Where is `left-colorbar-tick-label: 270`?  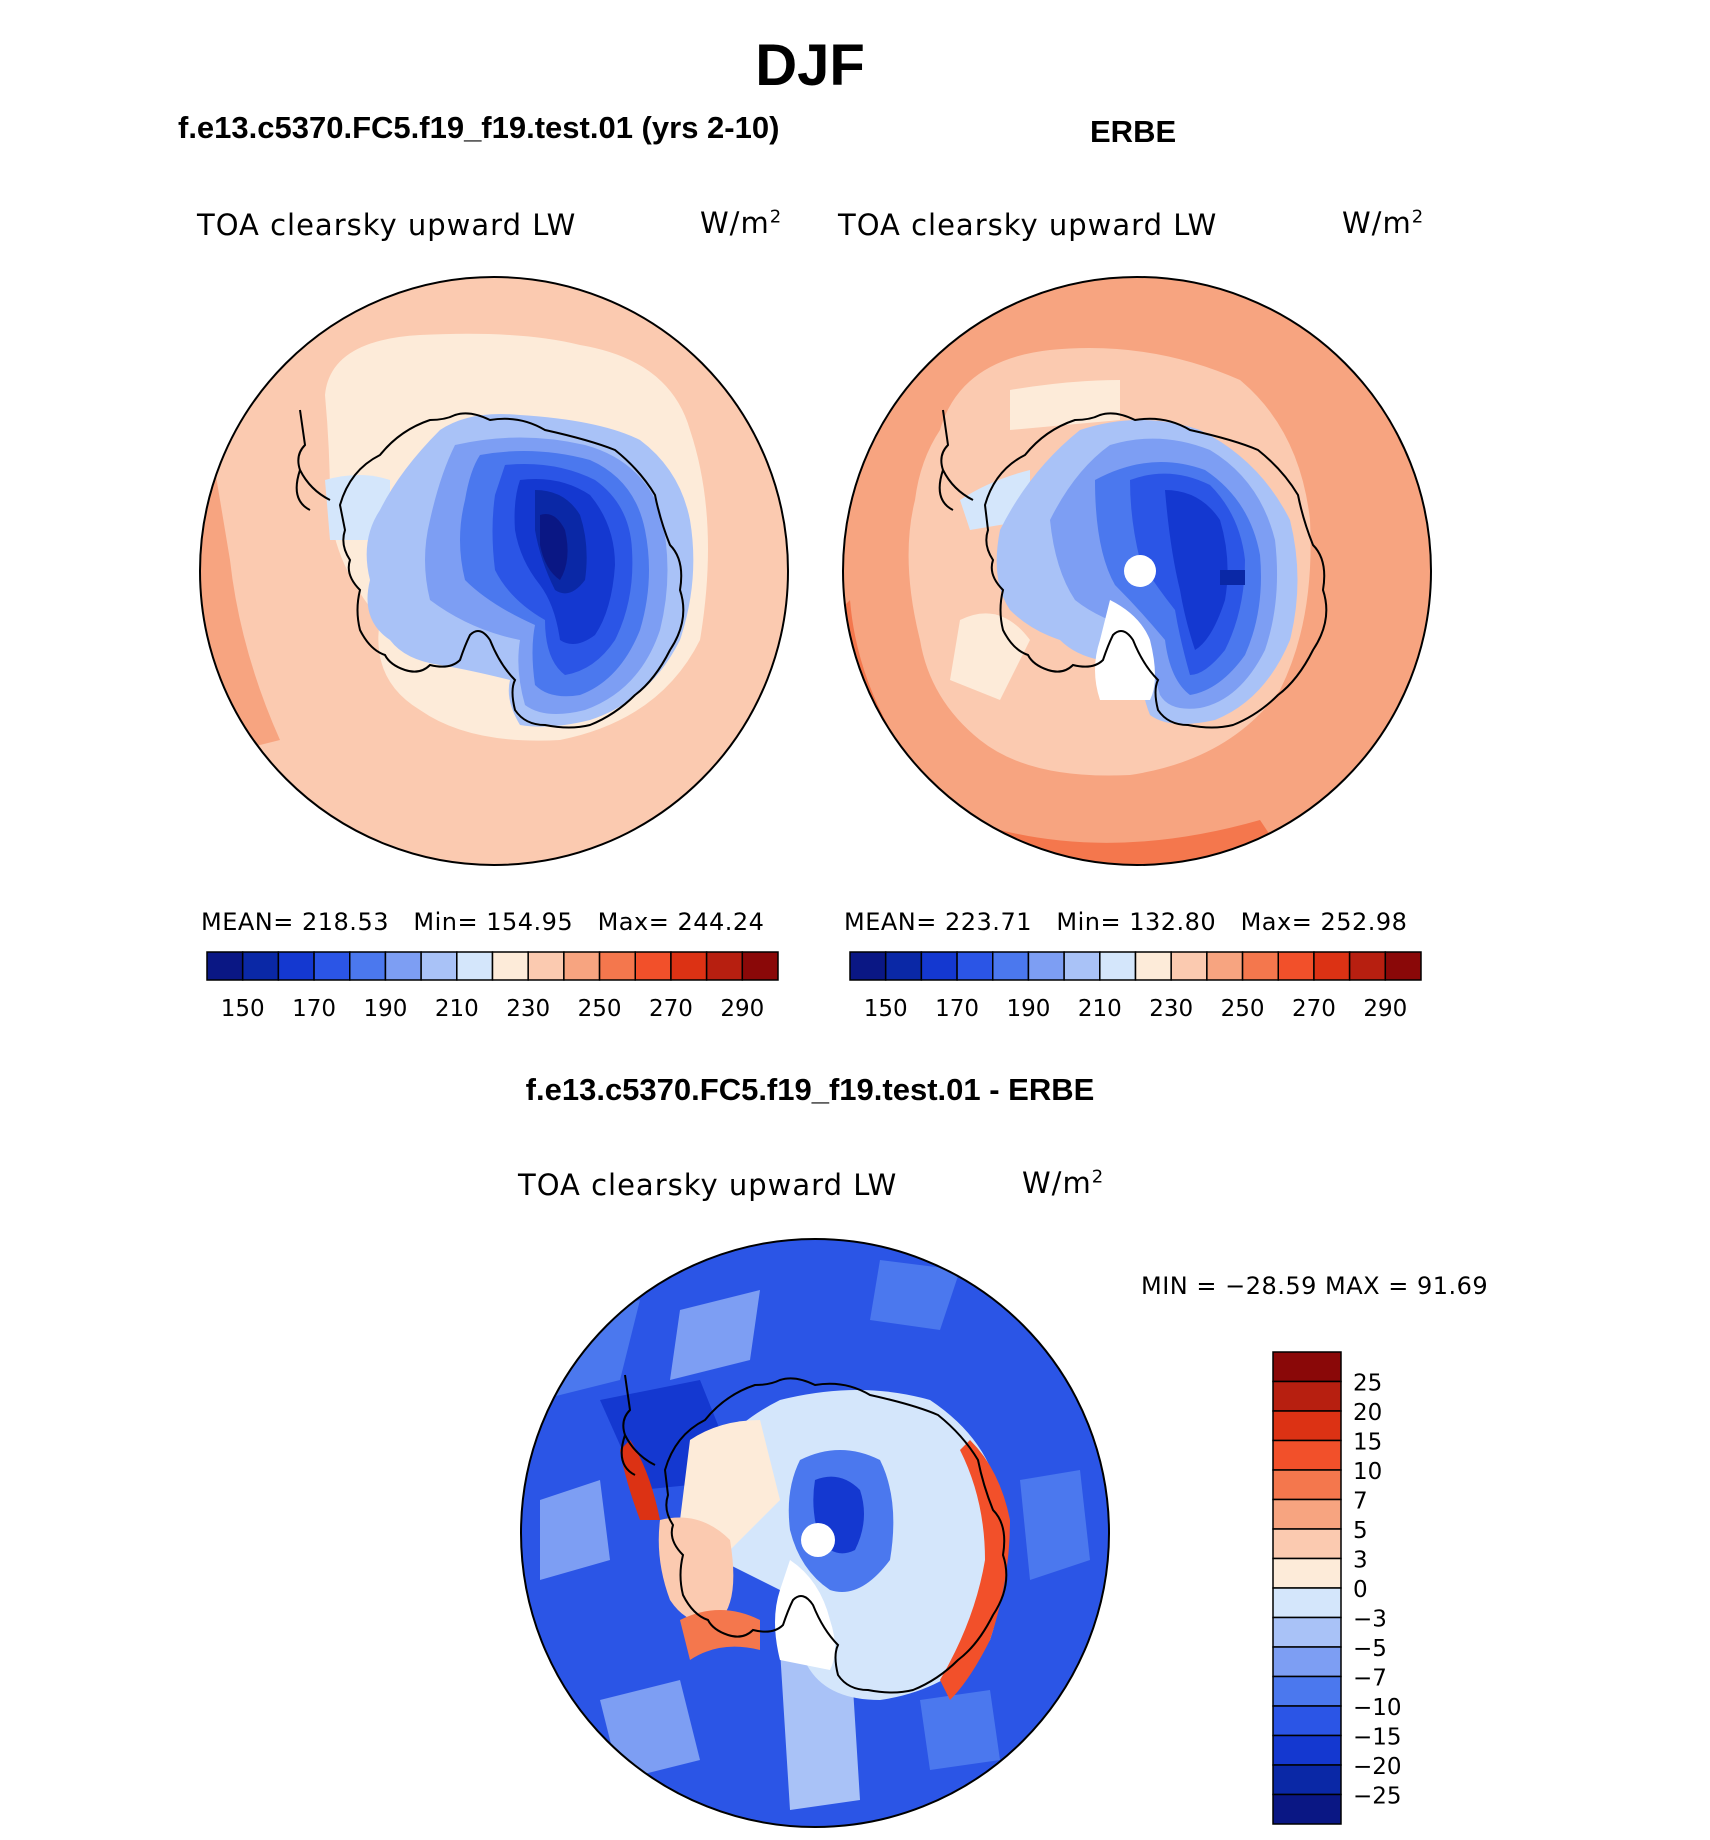 left-colorbar-tick-label: 270 is located at coordinates (671, 1009).